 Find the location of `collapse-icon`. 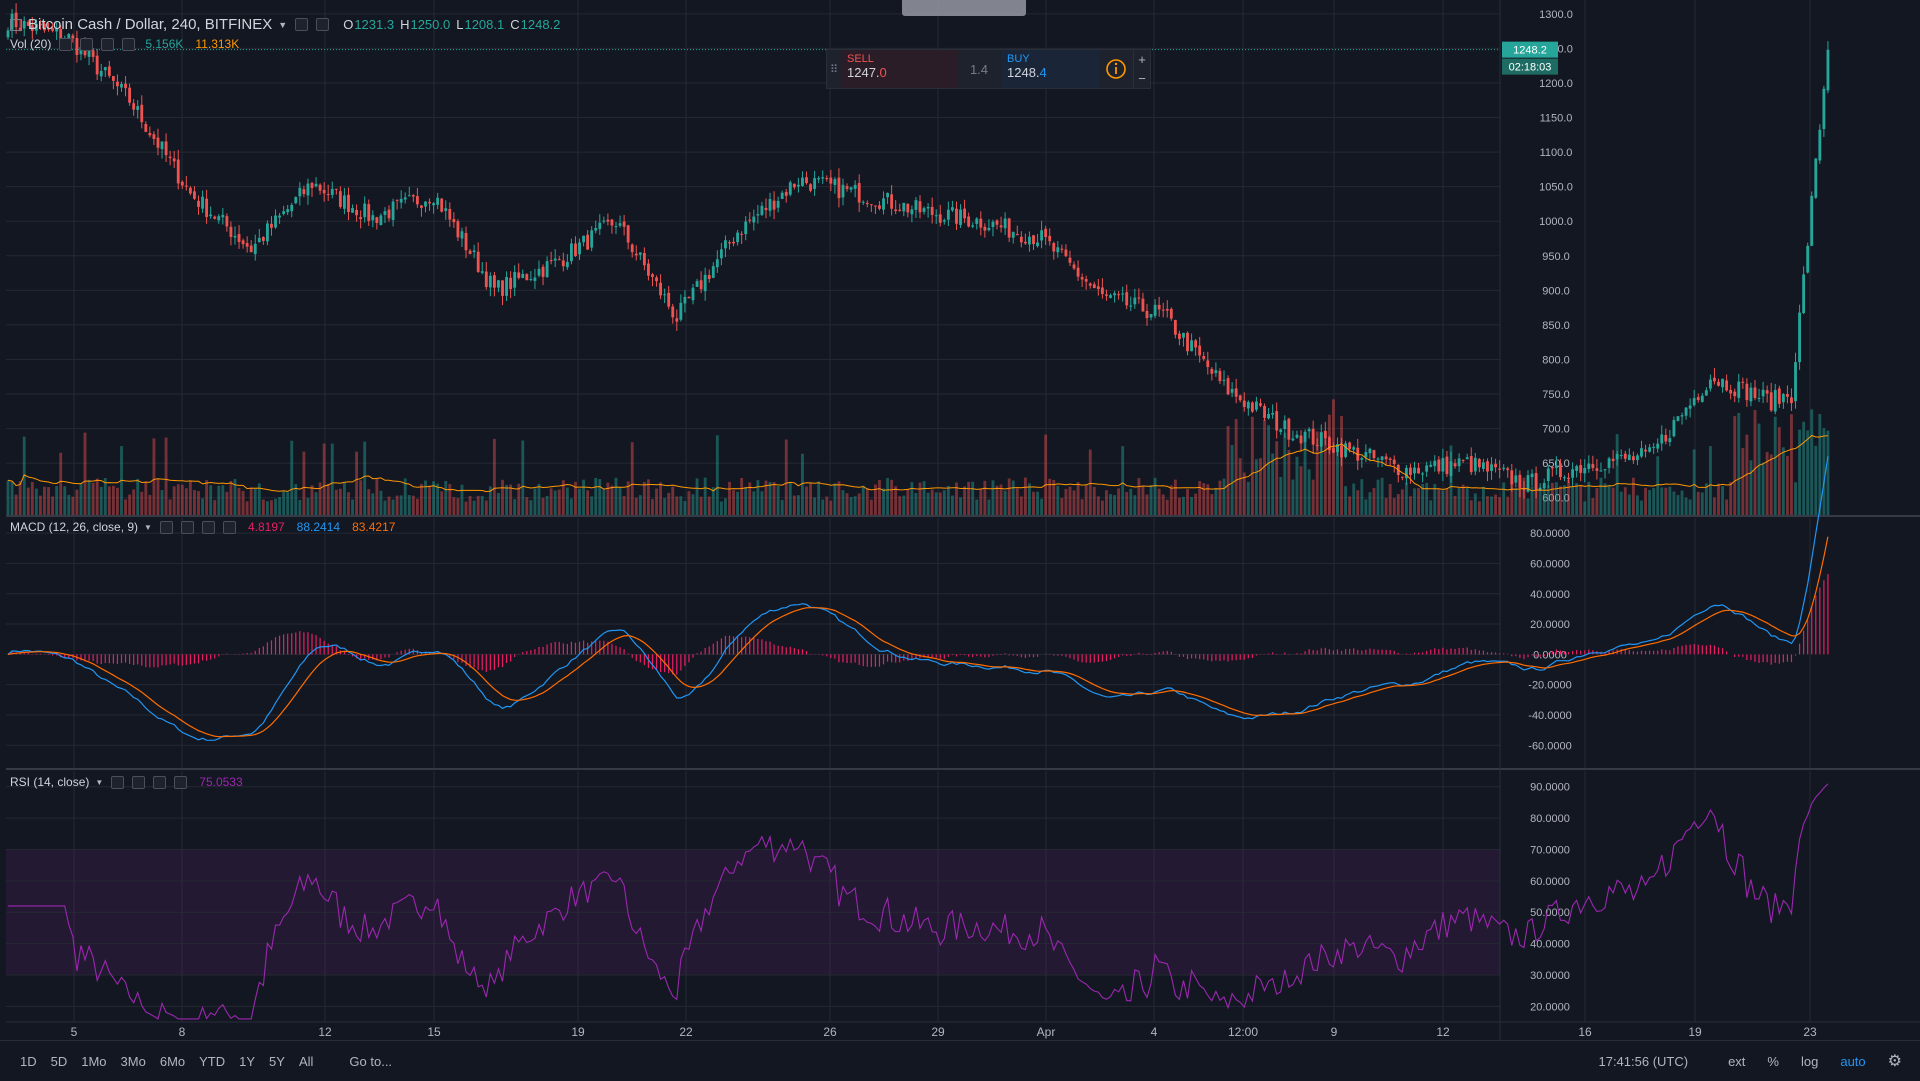

collapse-icon is located at coordinates (16, 24).